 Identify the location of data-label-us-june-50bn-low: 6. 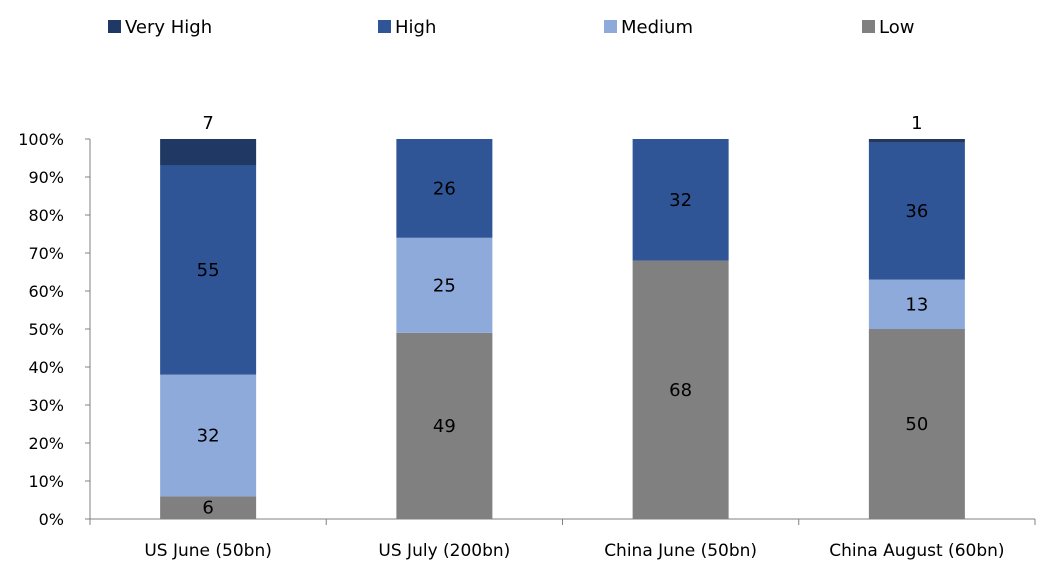
(207, 508).